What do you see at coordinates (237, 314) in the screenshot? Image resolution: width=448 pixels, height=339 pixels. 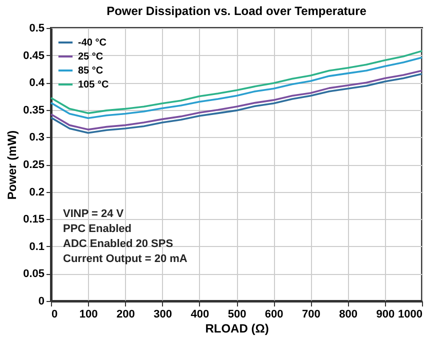 I see `x-tick-label: 500` at bounding box center [237, 314].